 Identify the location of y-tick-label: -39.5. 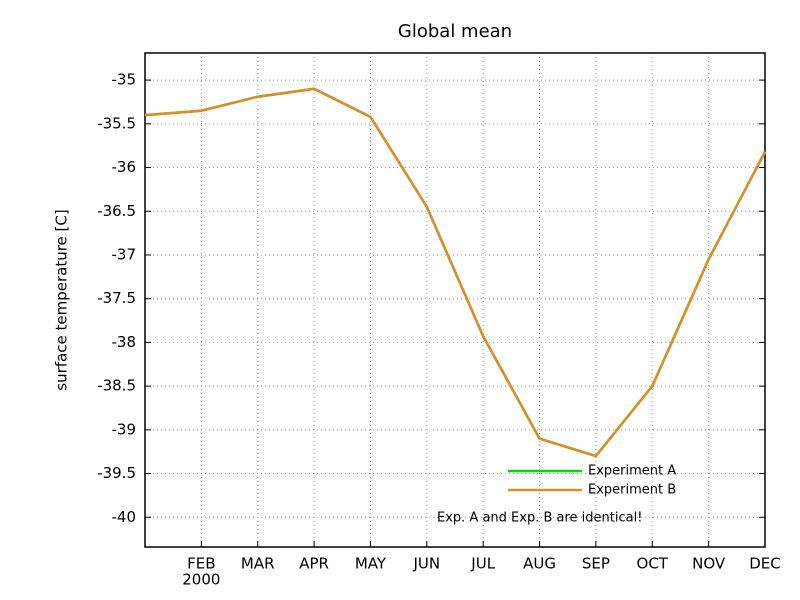
(116, 473).